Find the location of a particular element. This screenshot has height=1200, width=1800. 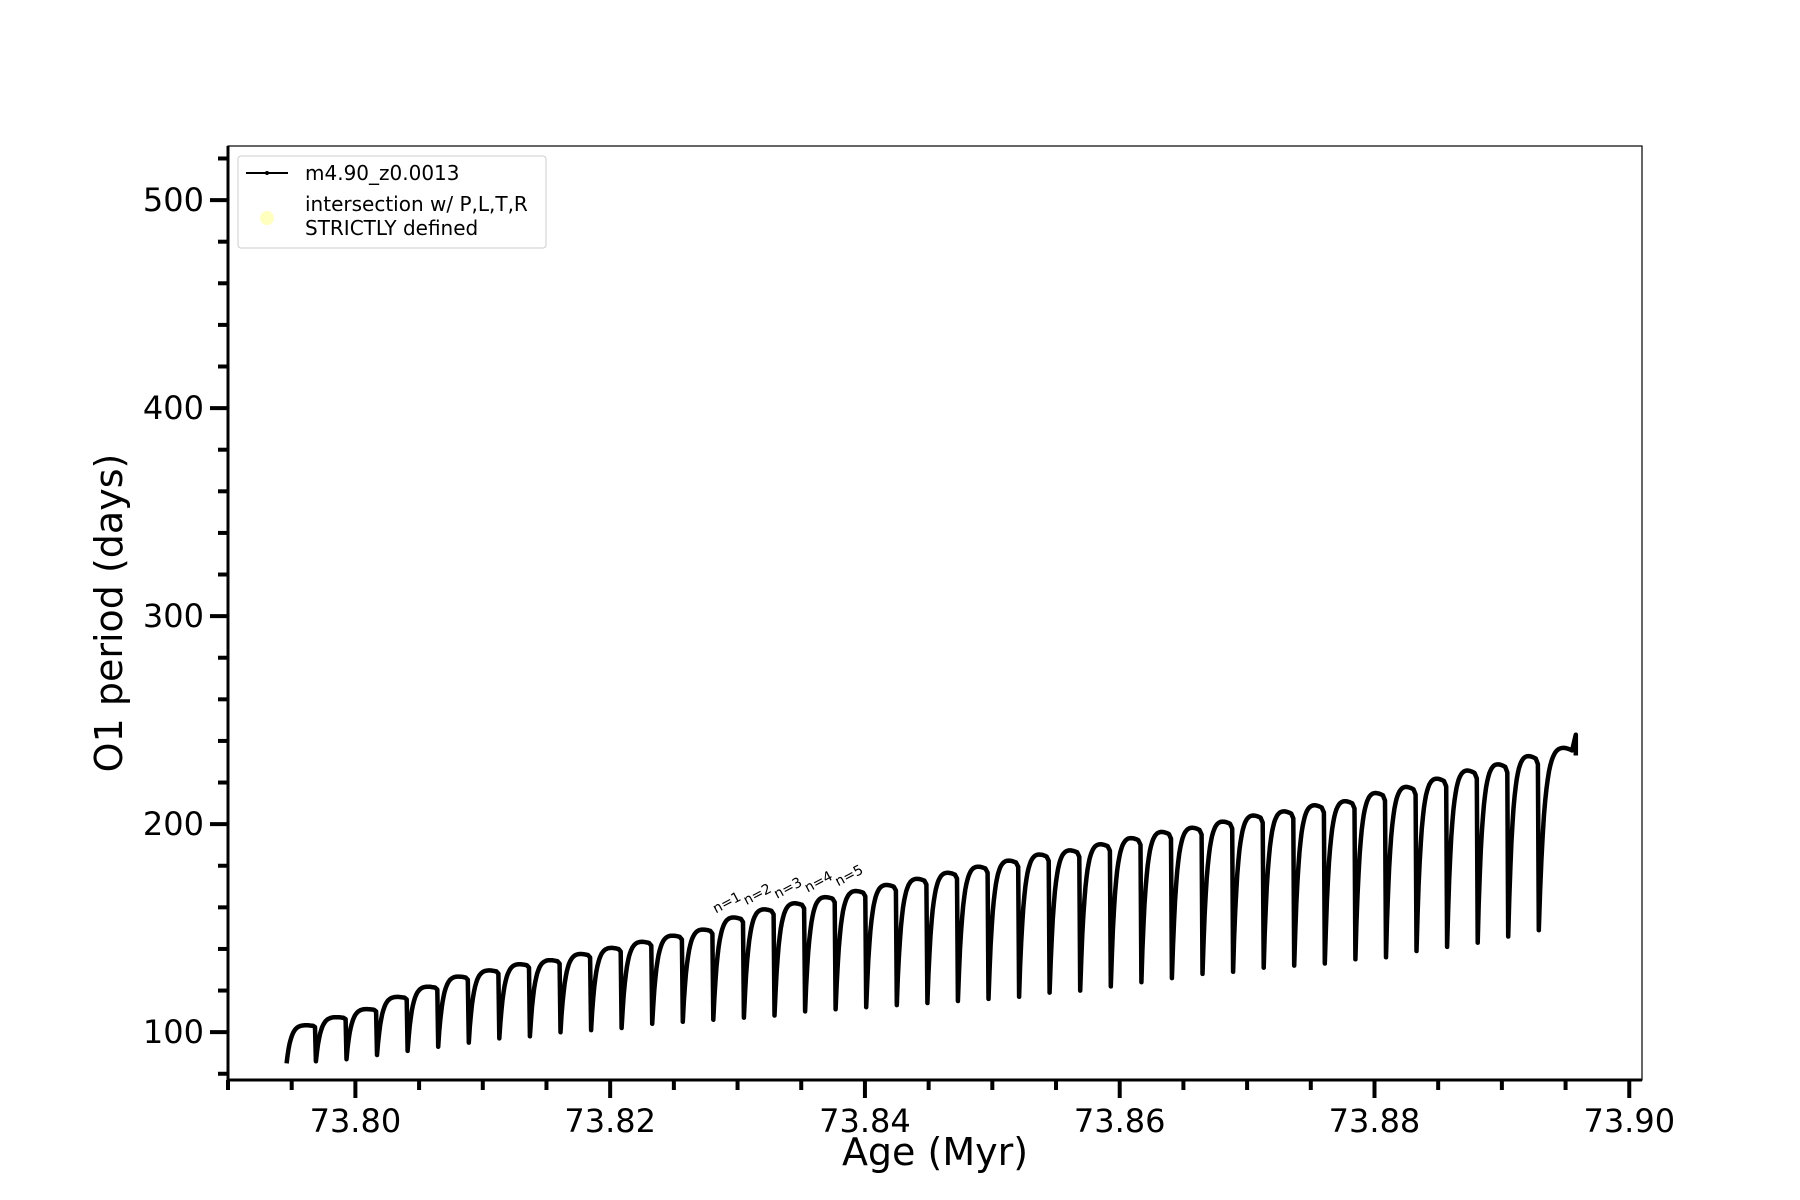

legend-label-series: m4.90_z0.0013 is located at coordinates (382, 173).